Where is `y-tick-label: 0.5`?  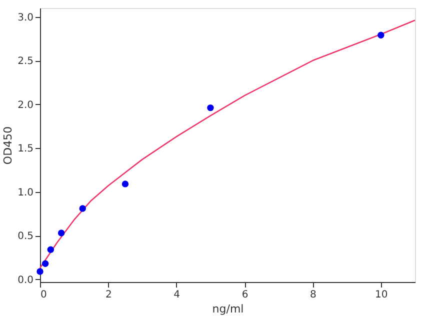 y-tick-label: 0.5 is located at coordinates (26, 236).